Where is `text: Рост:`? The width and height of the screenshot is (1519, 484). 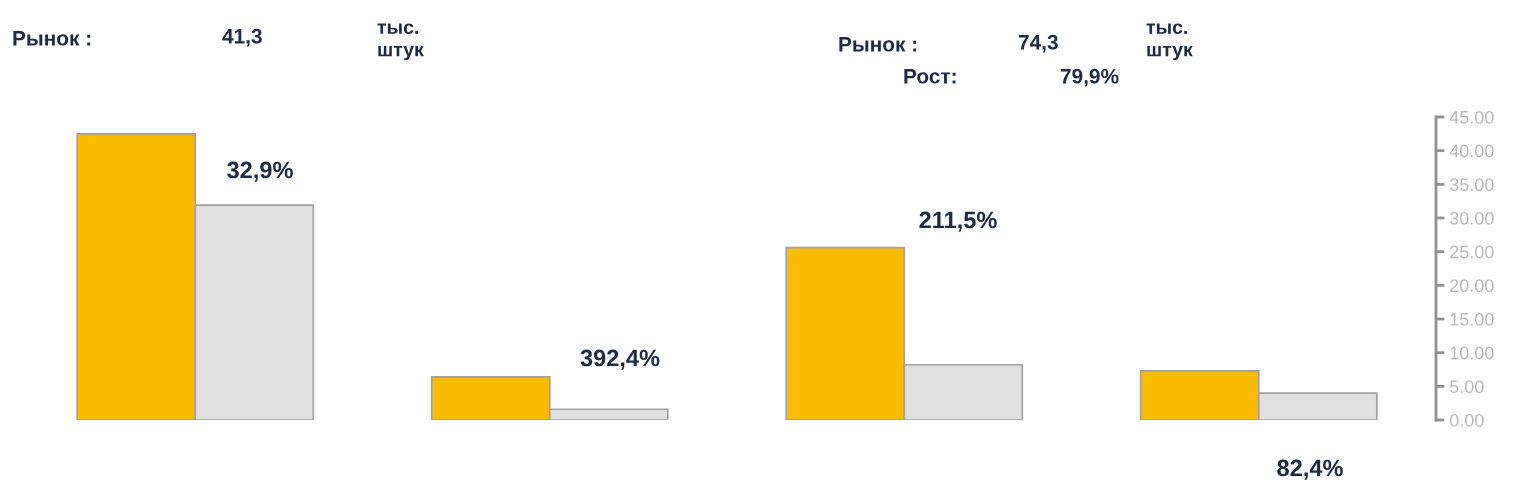 text: Рост: is located at coordinates (930, 76).